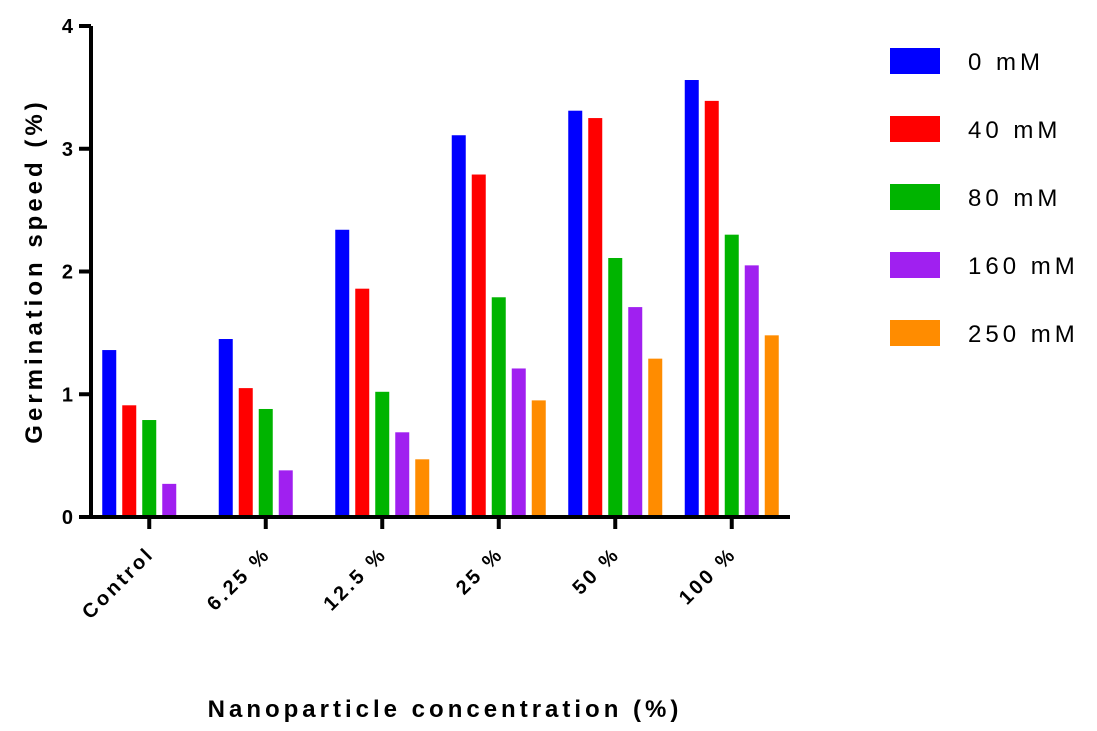  What do you see at coordinates (67, 150) in the screenshot?
I see `y-tick-label: 3` at bounding box center [67, 150].